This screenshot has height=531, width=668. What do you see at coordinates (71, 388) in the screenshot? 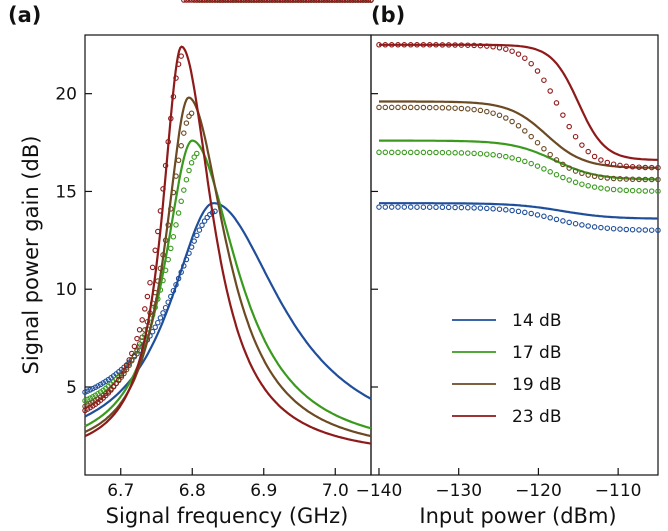
I see `y-tick-label-a: 5` at bounding box center [71, 388].